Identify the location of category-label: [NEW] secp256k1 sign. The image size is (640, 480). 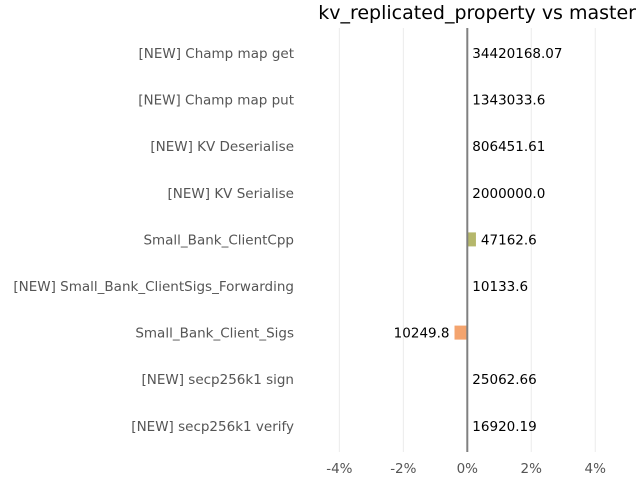
(217, 380).